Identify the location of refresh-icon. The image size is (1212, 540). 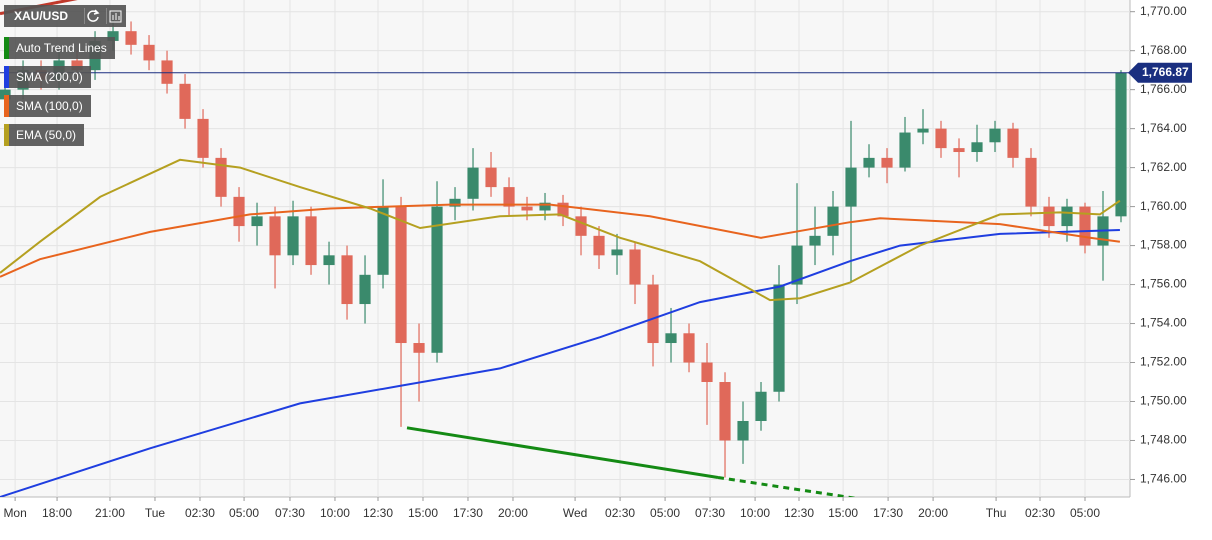
(92, 16).